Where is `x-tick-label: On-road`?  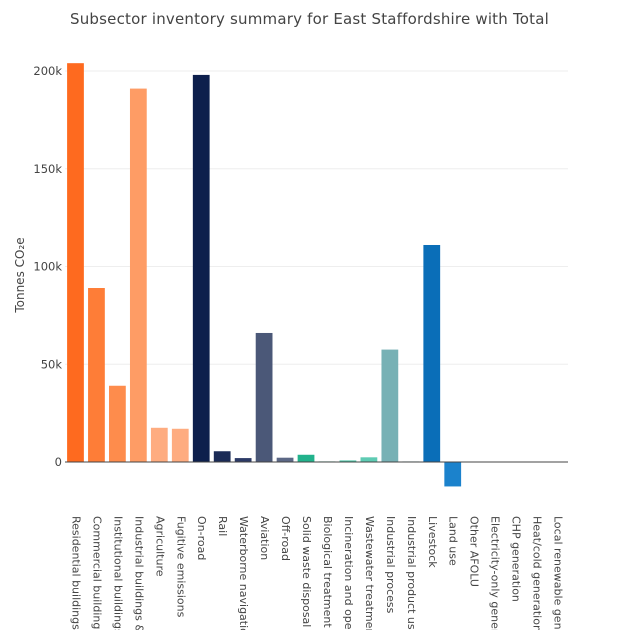
x-tick-label: On-road is located at coordinates (201, 538).